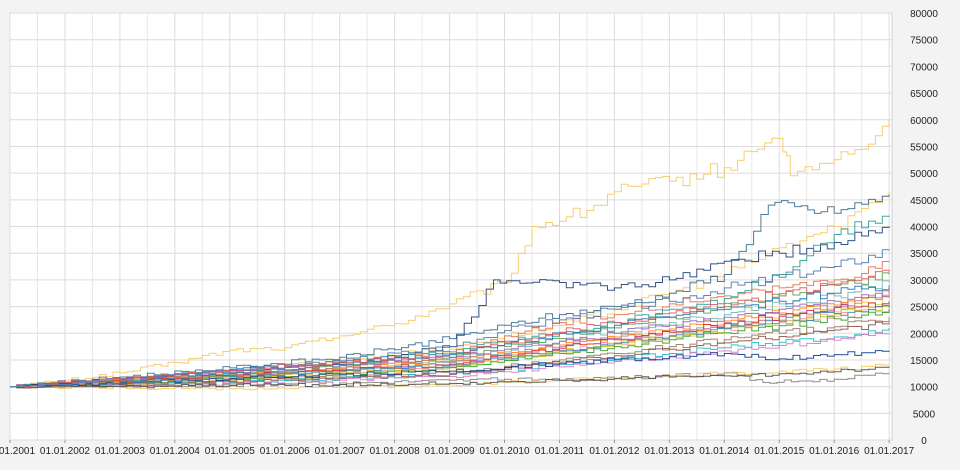 Image resolution: width=960 pixels, height=470 pixels. What do you see at coordinates (889, 451) in the screenshot?
I see `x-tick-label: 01.01.2017` at bounding box center [889, 451].